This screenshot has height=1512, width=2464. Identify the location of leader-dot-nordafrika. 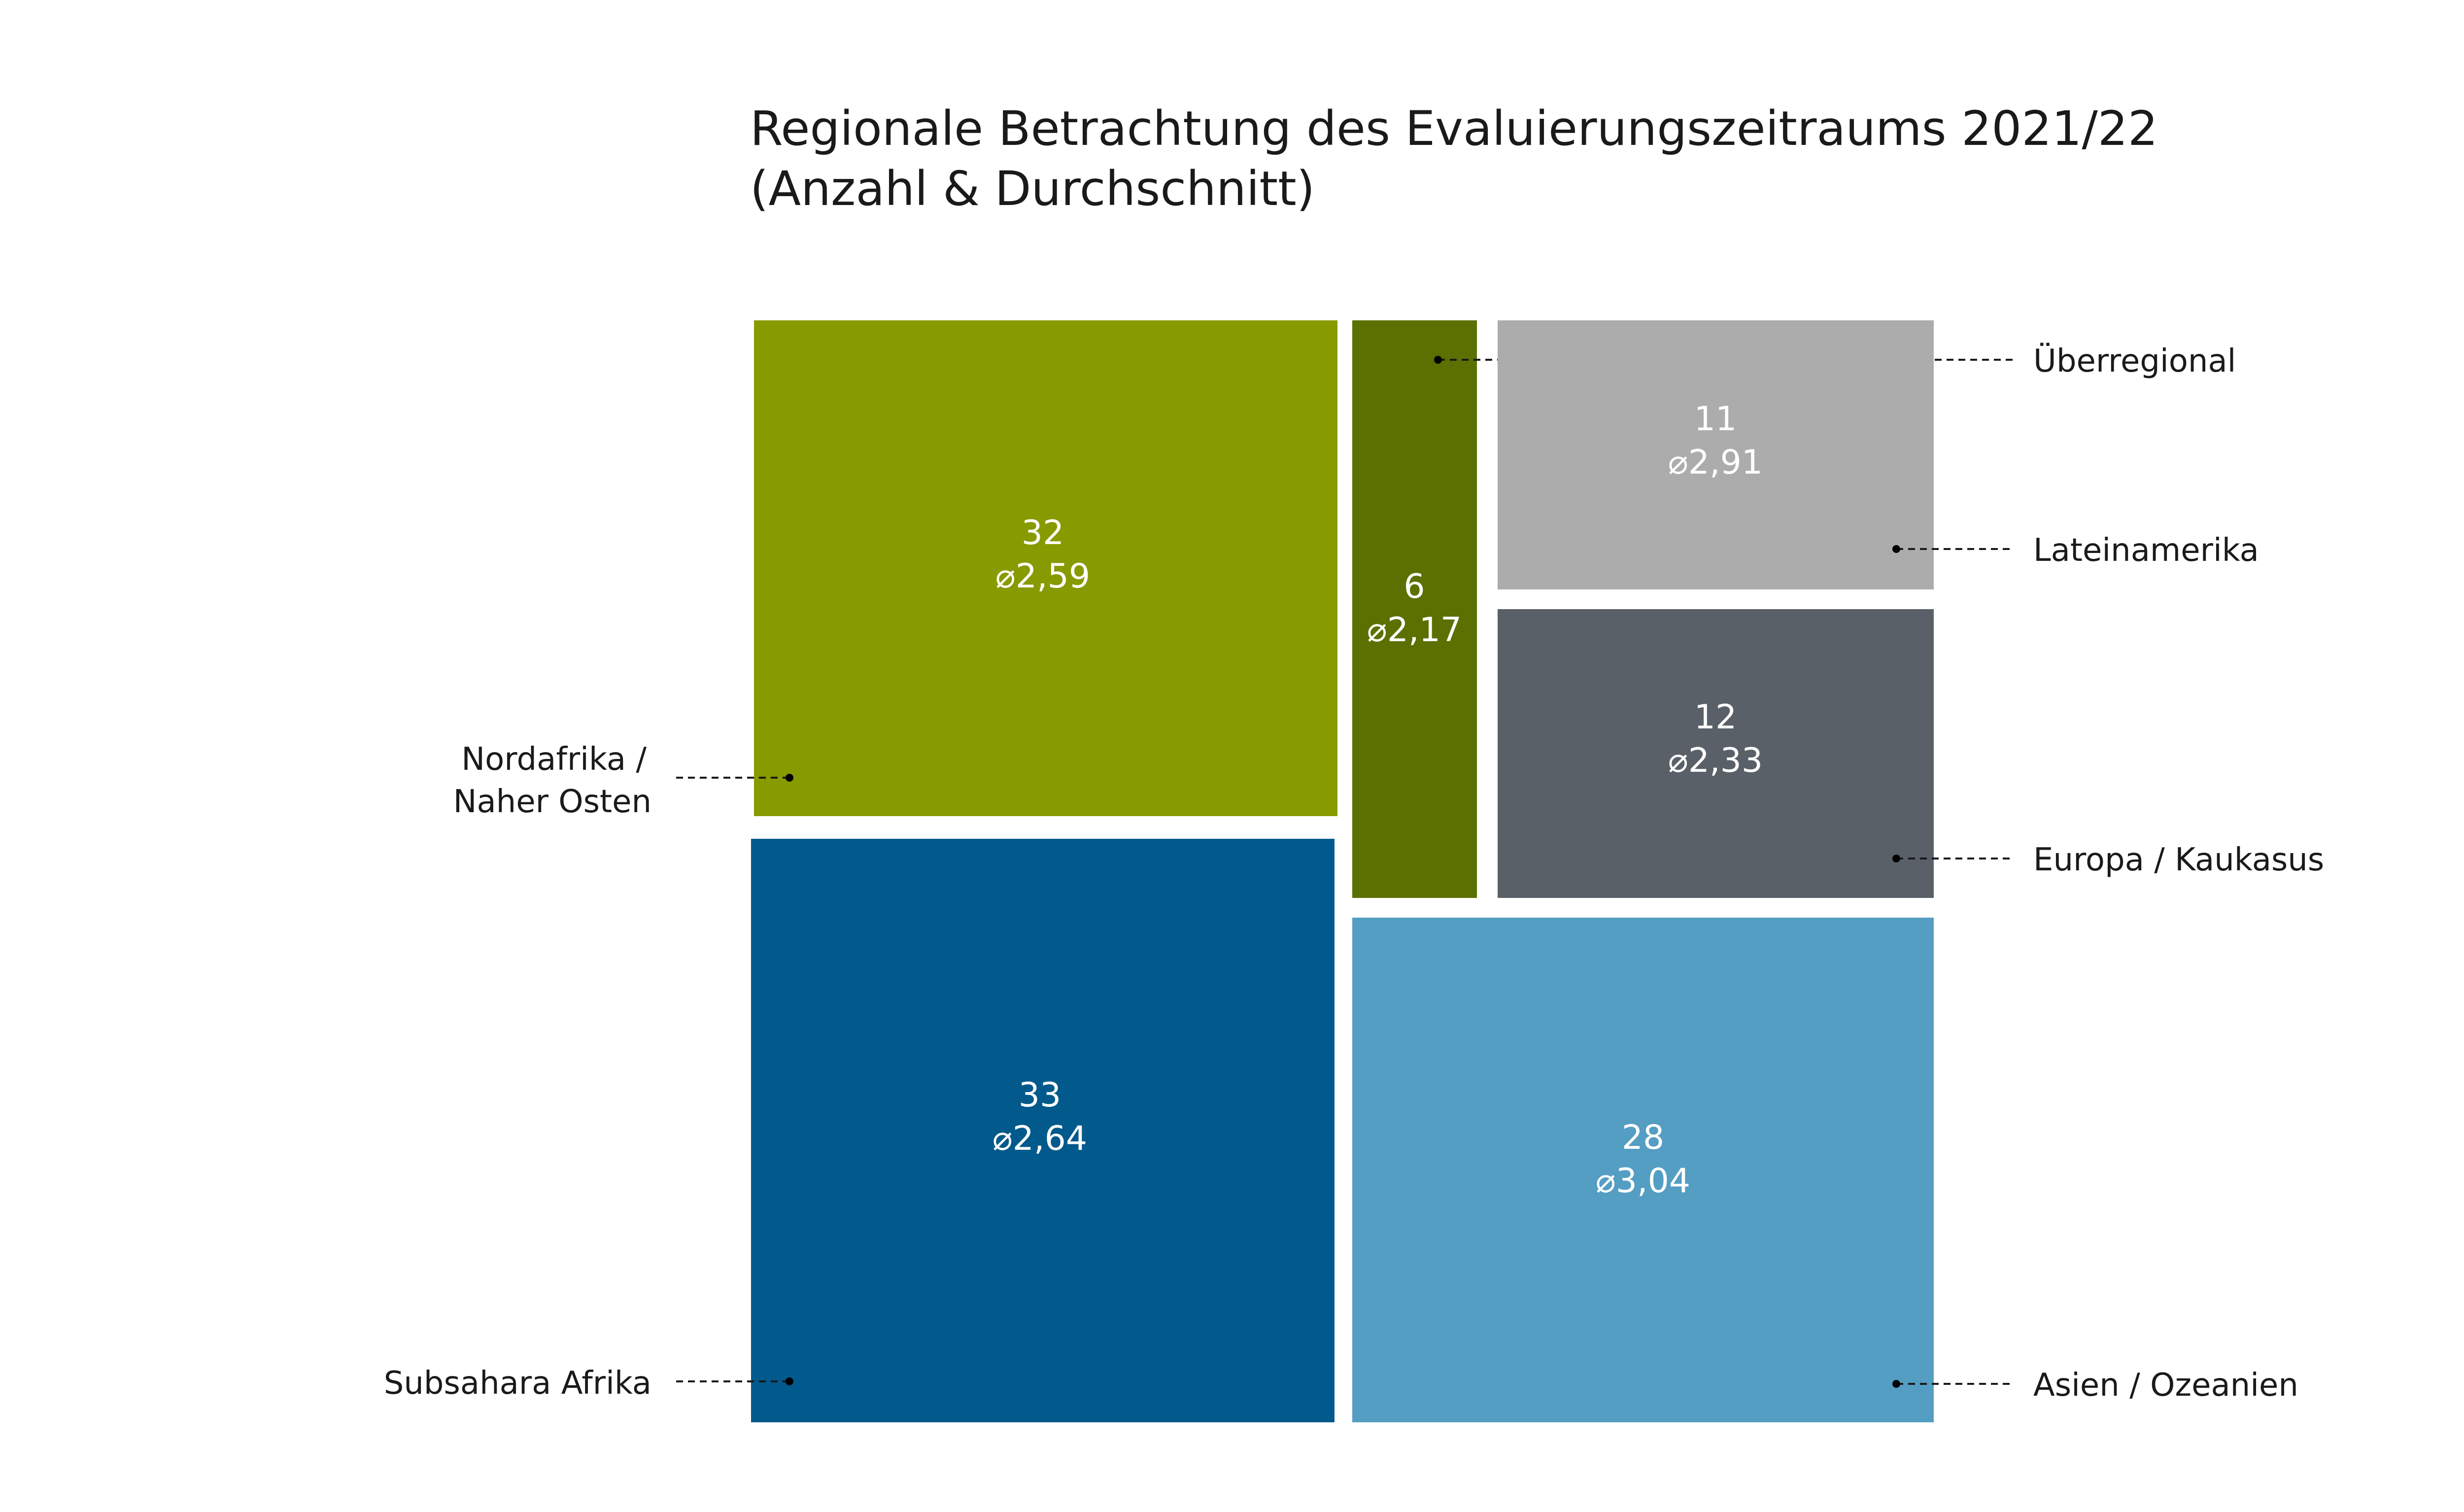
(789, 778).